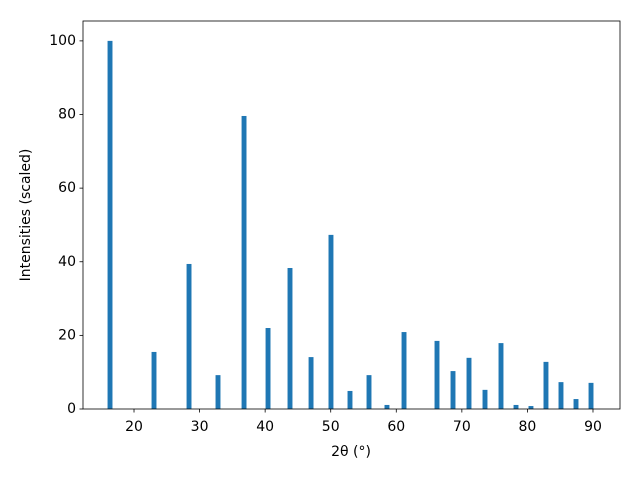 The height and width of the screenshot is (480, 640). I want to click on x-tick-label: 50, so click(331, 427).